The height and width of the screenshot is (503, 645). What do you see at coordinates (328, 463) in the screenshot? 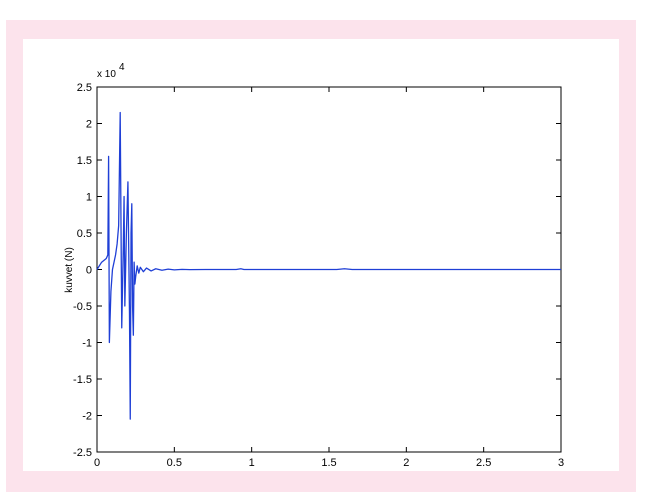
I see `x-tick-label: 1.5` at bounding box center [328, 463].